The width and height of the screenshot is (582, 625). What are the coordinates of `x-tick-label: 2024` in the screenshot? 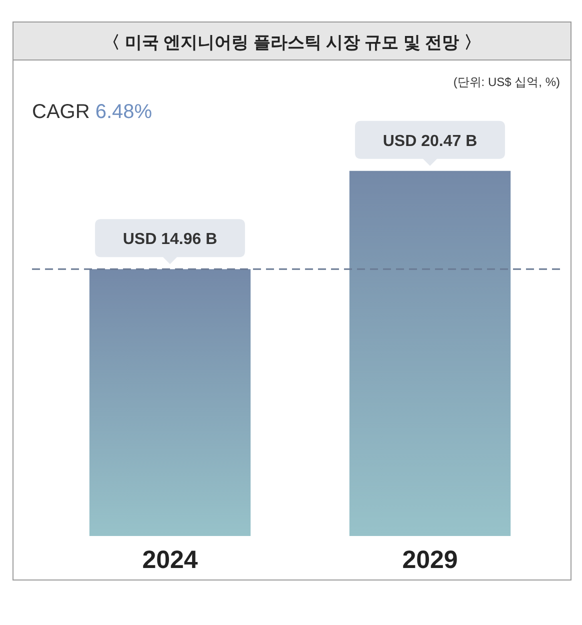 It's located at (170, 560).